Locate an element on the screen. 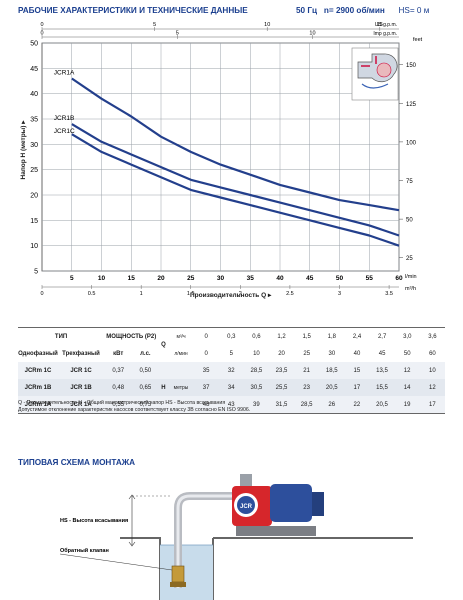 The height and width of the screenshot is (600, 463). q-lmin-cell: 20 is located at coordinates (281, 353).